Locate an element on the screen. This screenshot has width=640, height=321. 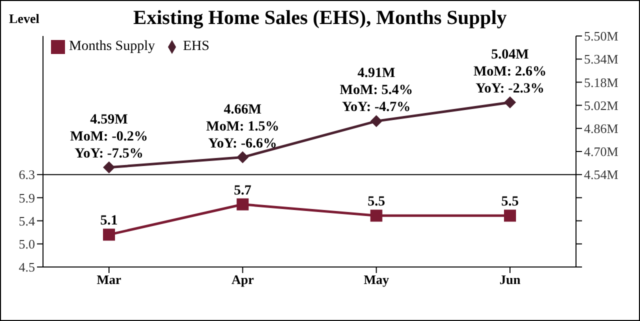
x-tick-label: Mar is located at coordinates (109, 280).